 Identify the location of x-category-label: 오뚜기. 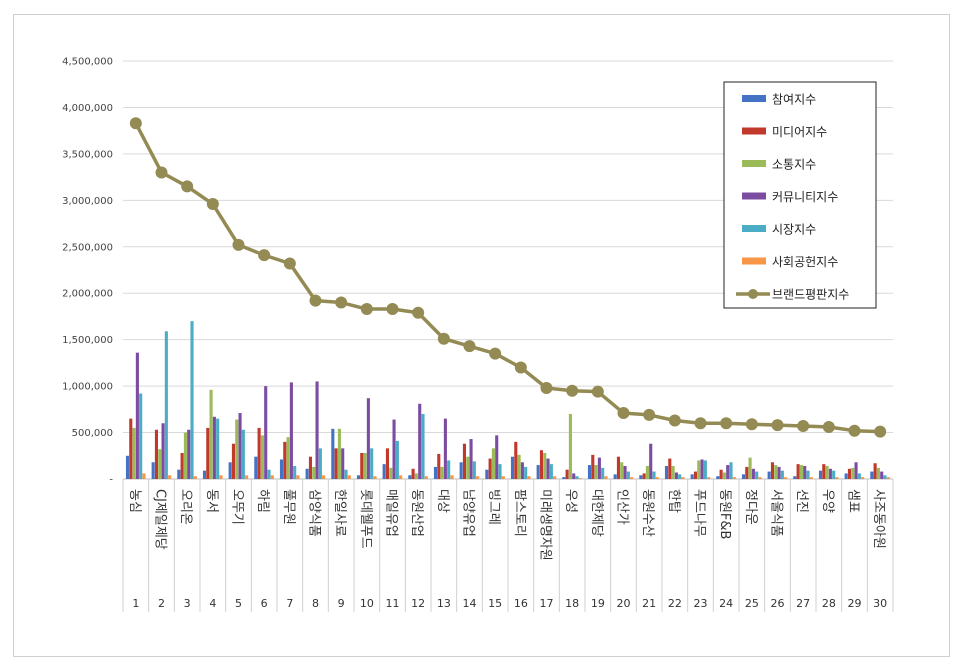
(237, 507).